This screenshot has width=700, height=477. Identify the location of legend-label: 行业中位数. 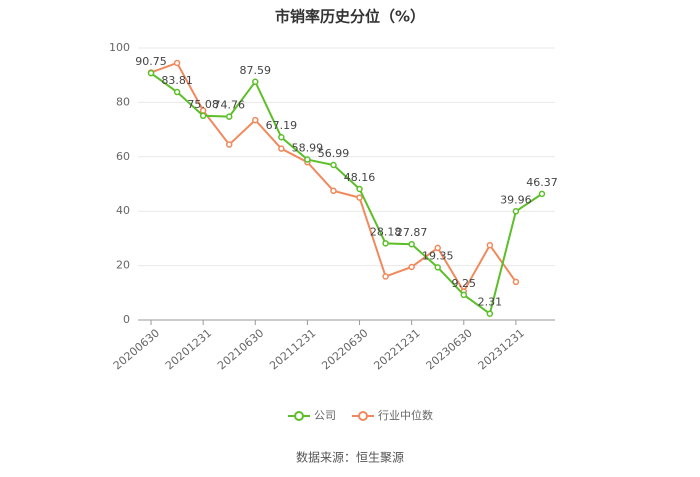
(405, 415).